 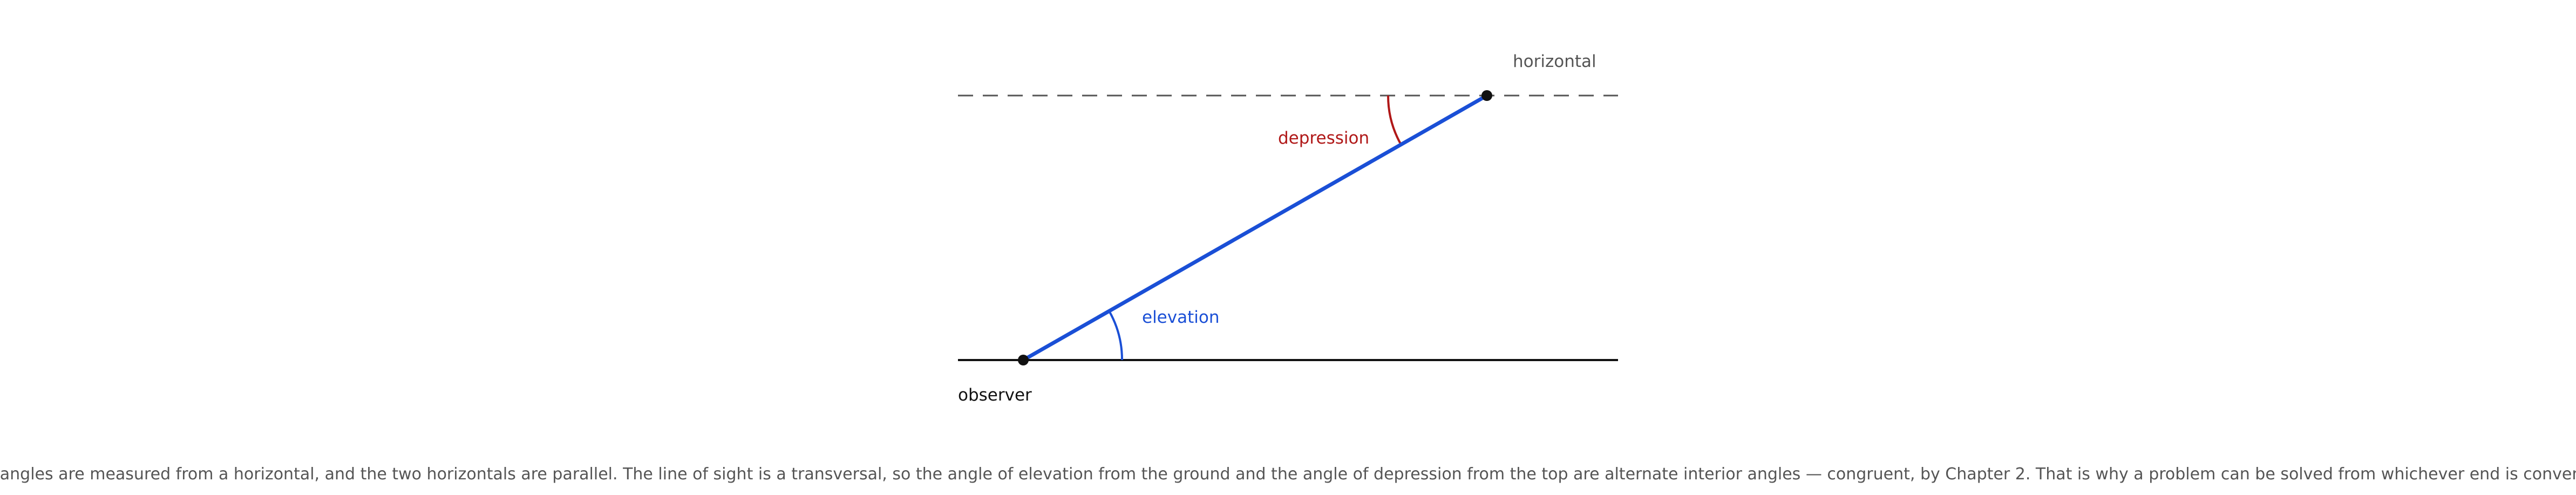 I want to click on observer-point, so click(x=1023, y=360).